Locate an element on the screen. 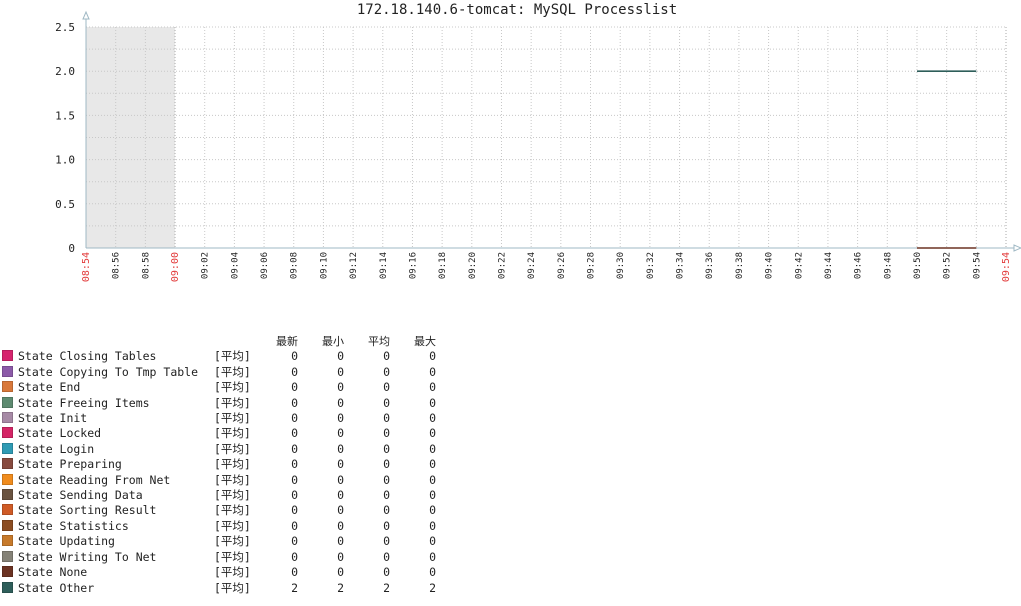  y-axis-arrow is located at coordinates (86, 15).